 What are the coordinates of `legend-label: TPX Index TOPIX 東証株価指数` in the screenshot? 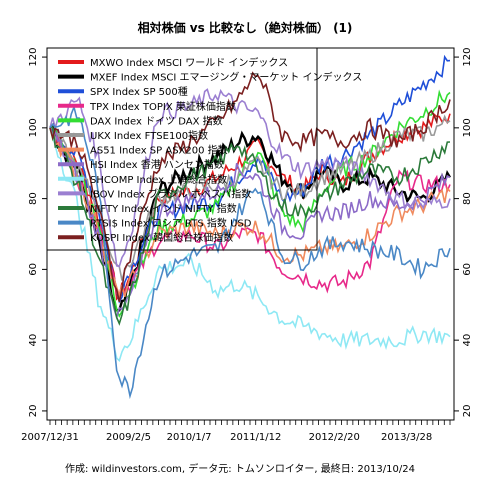 It's located at (162, 106).